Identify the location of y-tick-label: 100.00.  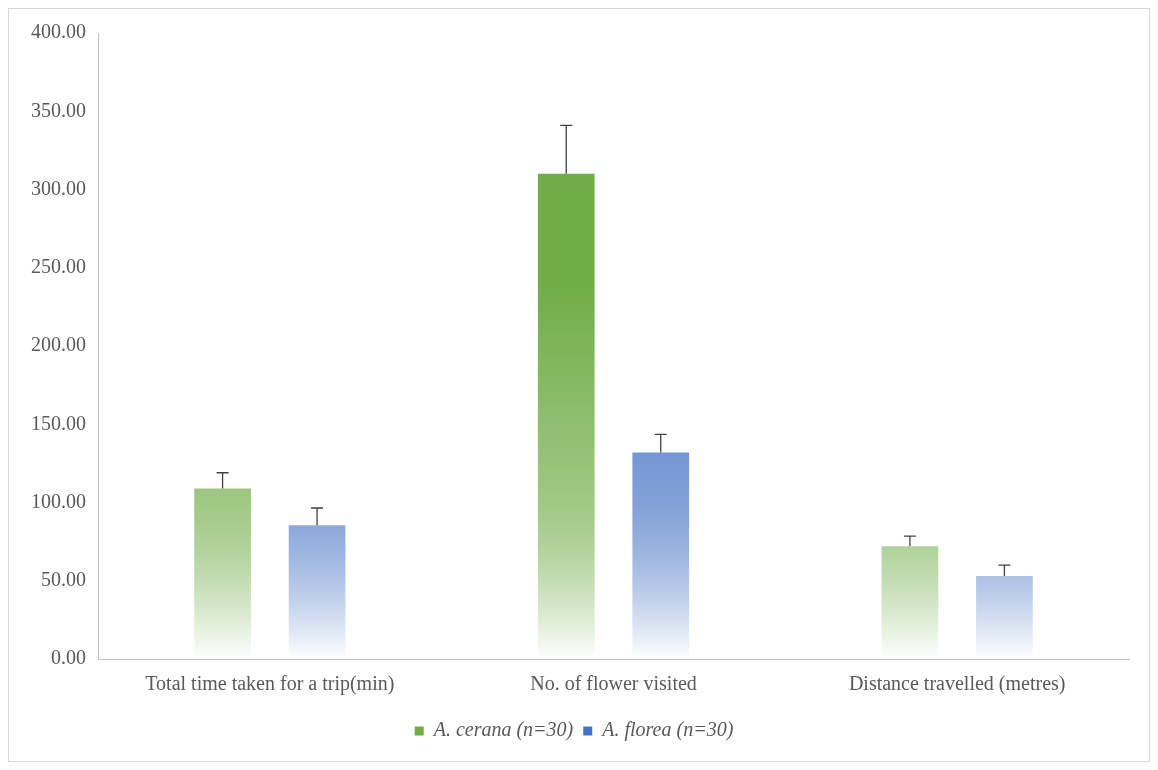
(58, 500).